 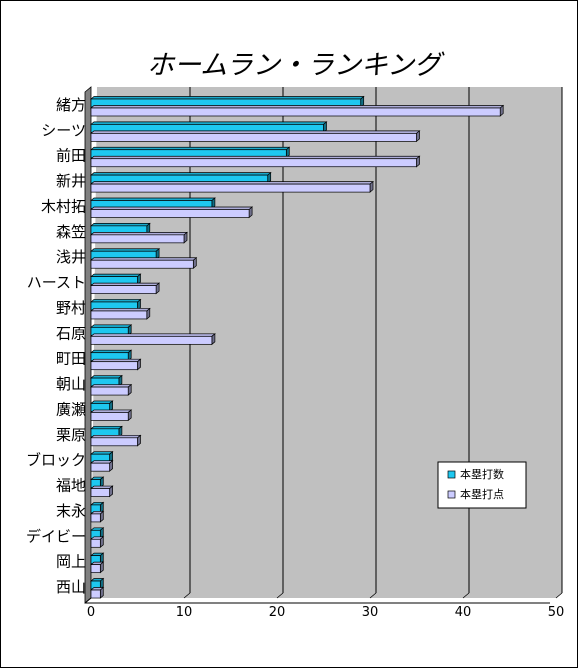 I want to click on category-label: 福地, so click(x=71, y=486).